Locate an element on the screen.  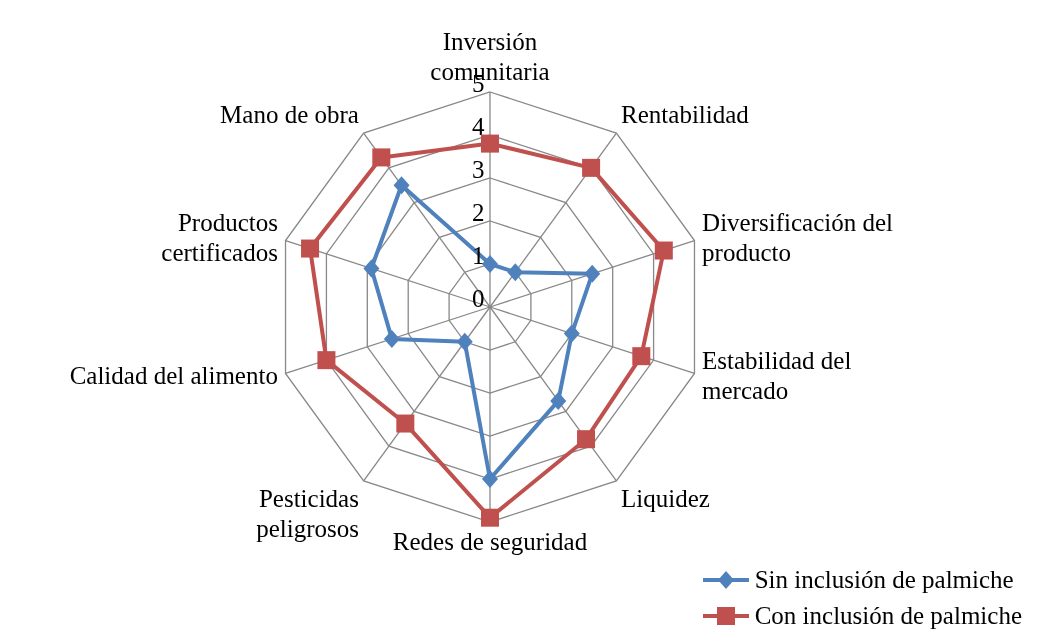
y-tick-label: 2 is located at coordinates (478, 212).